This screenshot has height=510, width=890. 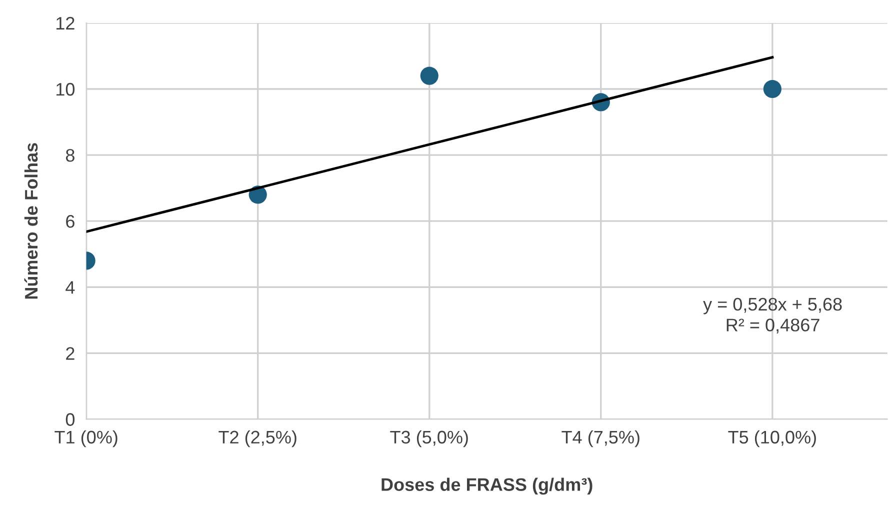 What do you see at coordinates (772, 439) in the screenshot?
I see `x-tick-label: T5 (10,0%)` at bounding box center [772, 439].